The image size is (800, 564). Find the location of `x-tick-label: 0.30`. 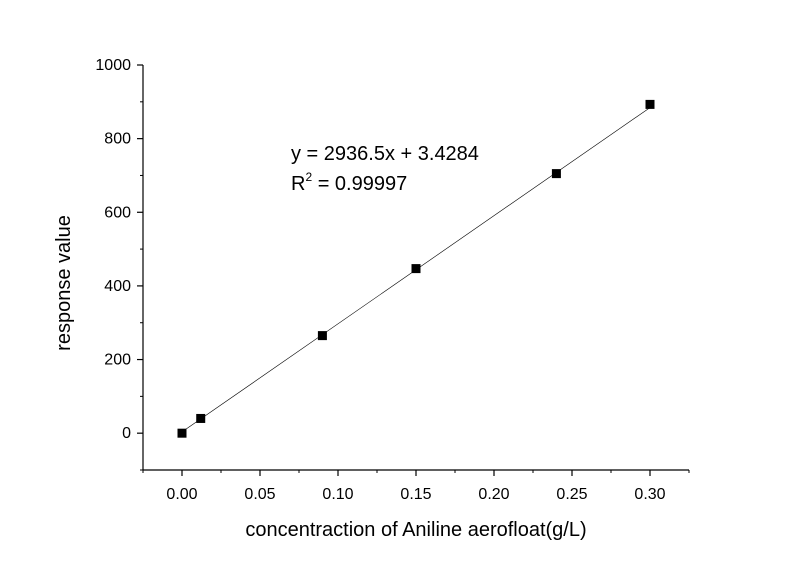

x-tick-label: 0.30 is located at coordinates (649, 494).